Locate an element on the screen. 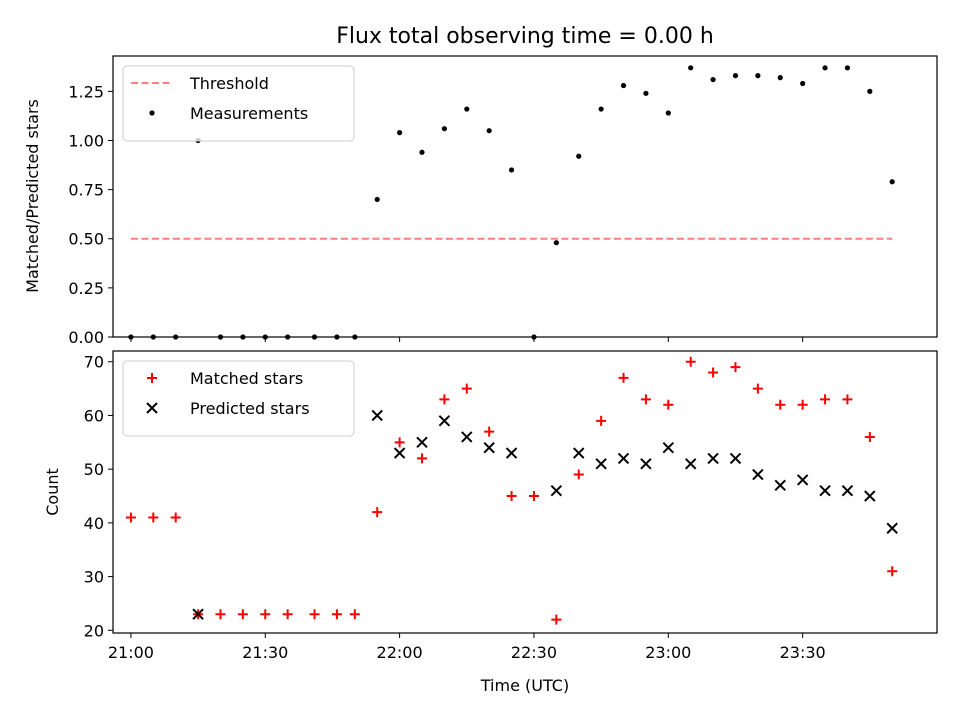  count-legend: Matched stars Predicted stars is located at coordinates (238, 398).